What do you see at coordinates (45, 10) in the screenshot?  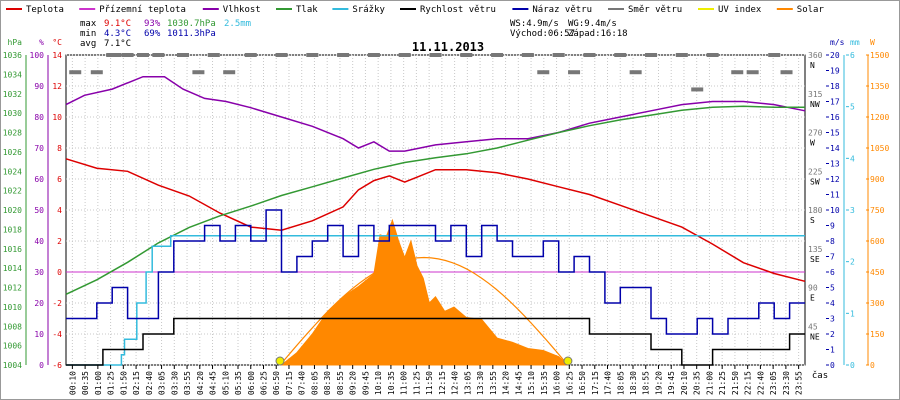 I see `legend-label: Teplota` at bounding box center [45, 10].